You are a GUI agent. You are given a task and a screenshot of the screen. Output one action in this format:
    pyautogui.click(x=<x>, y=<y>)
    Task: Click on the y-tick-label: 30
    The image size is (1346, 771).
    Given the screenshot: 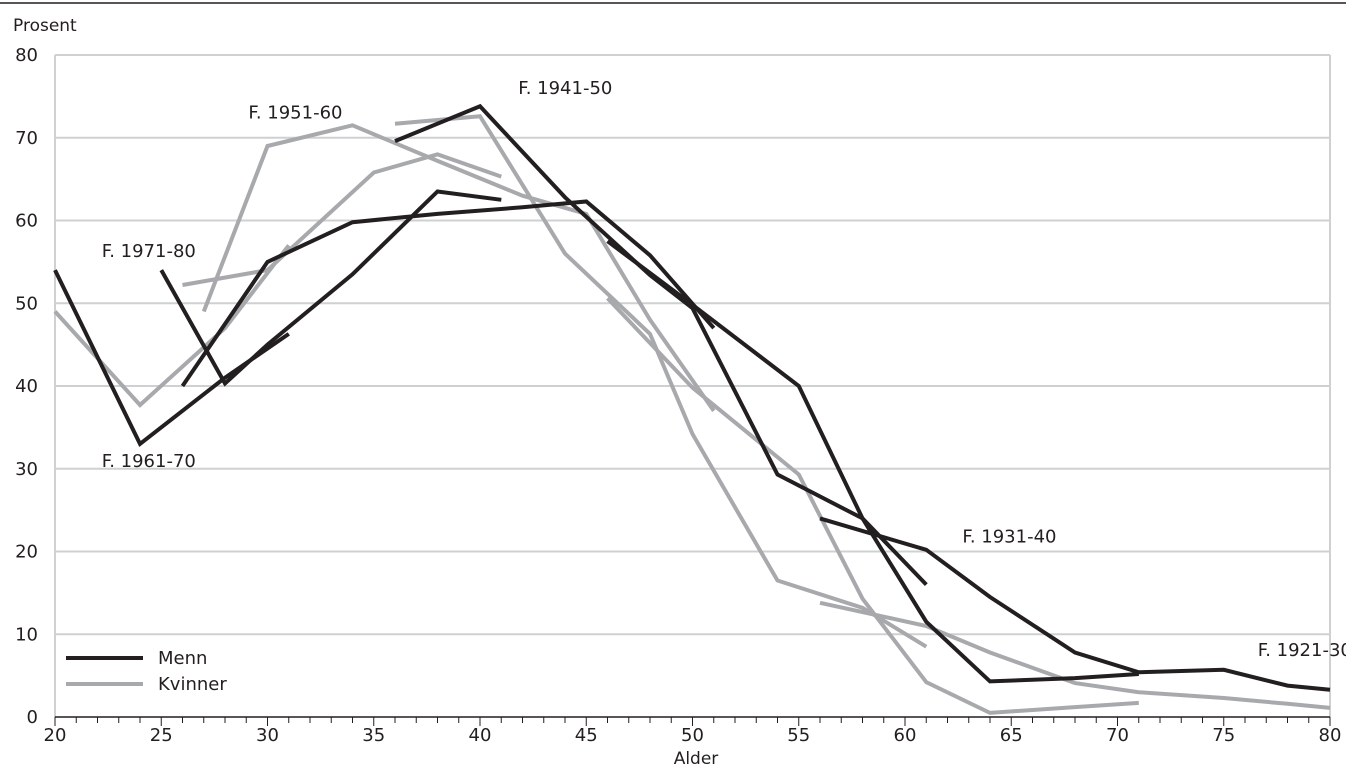 What is the action you would take?
    pyautogui.click(x=26, y=469)
    